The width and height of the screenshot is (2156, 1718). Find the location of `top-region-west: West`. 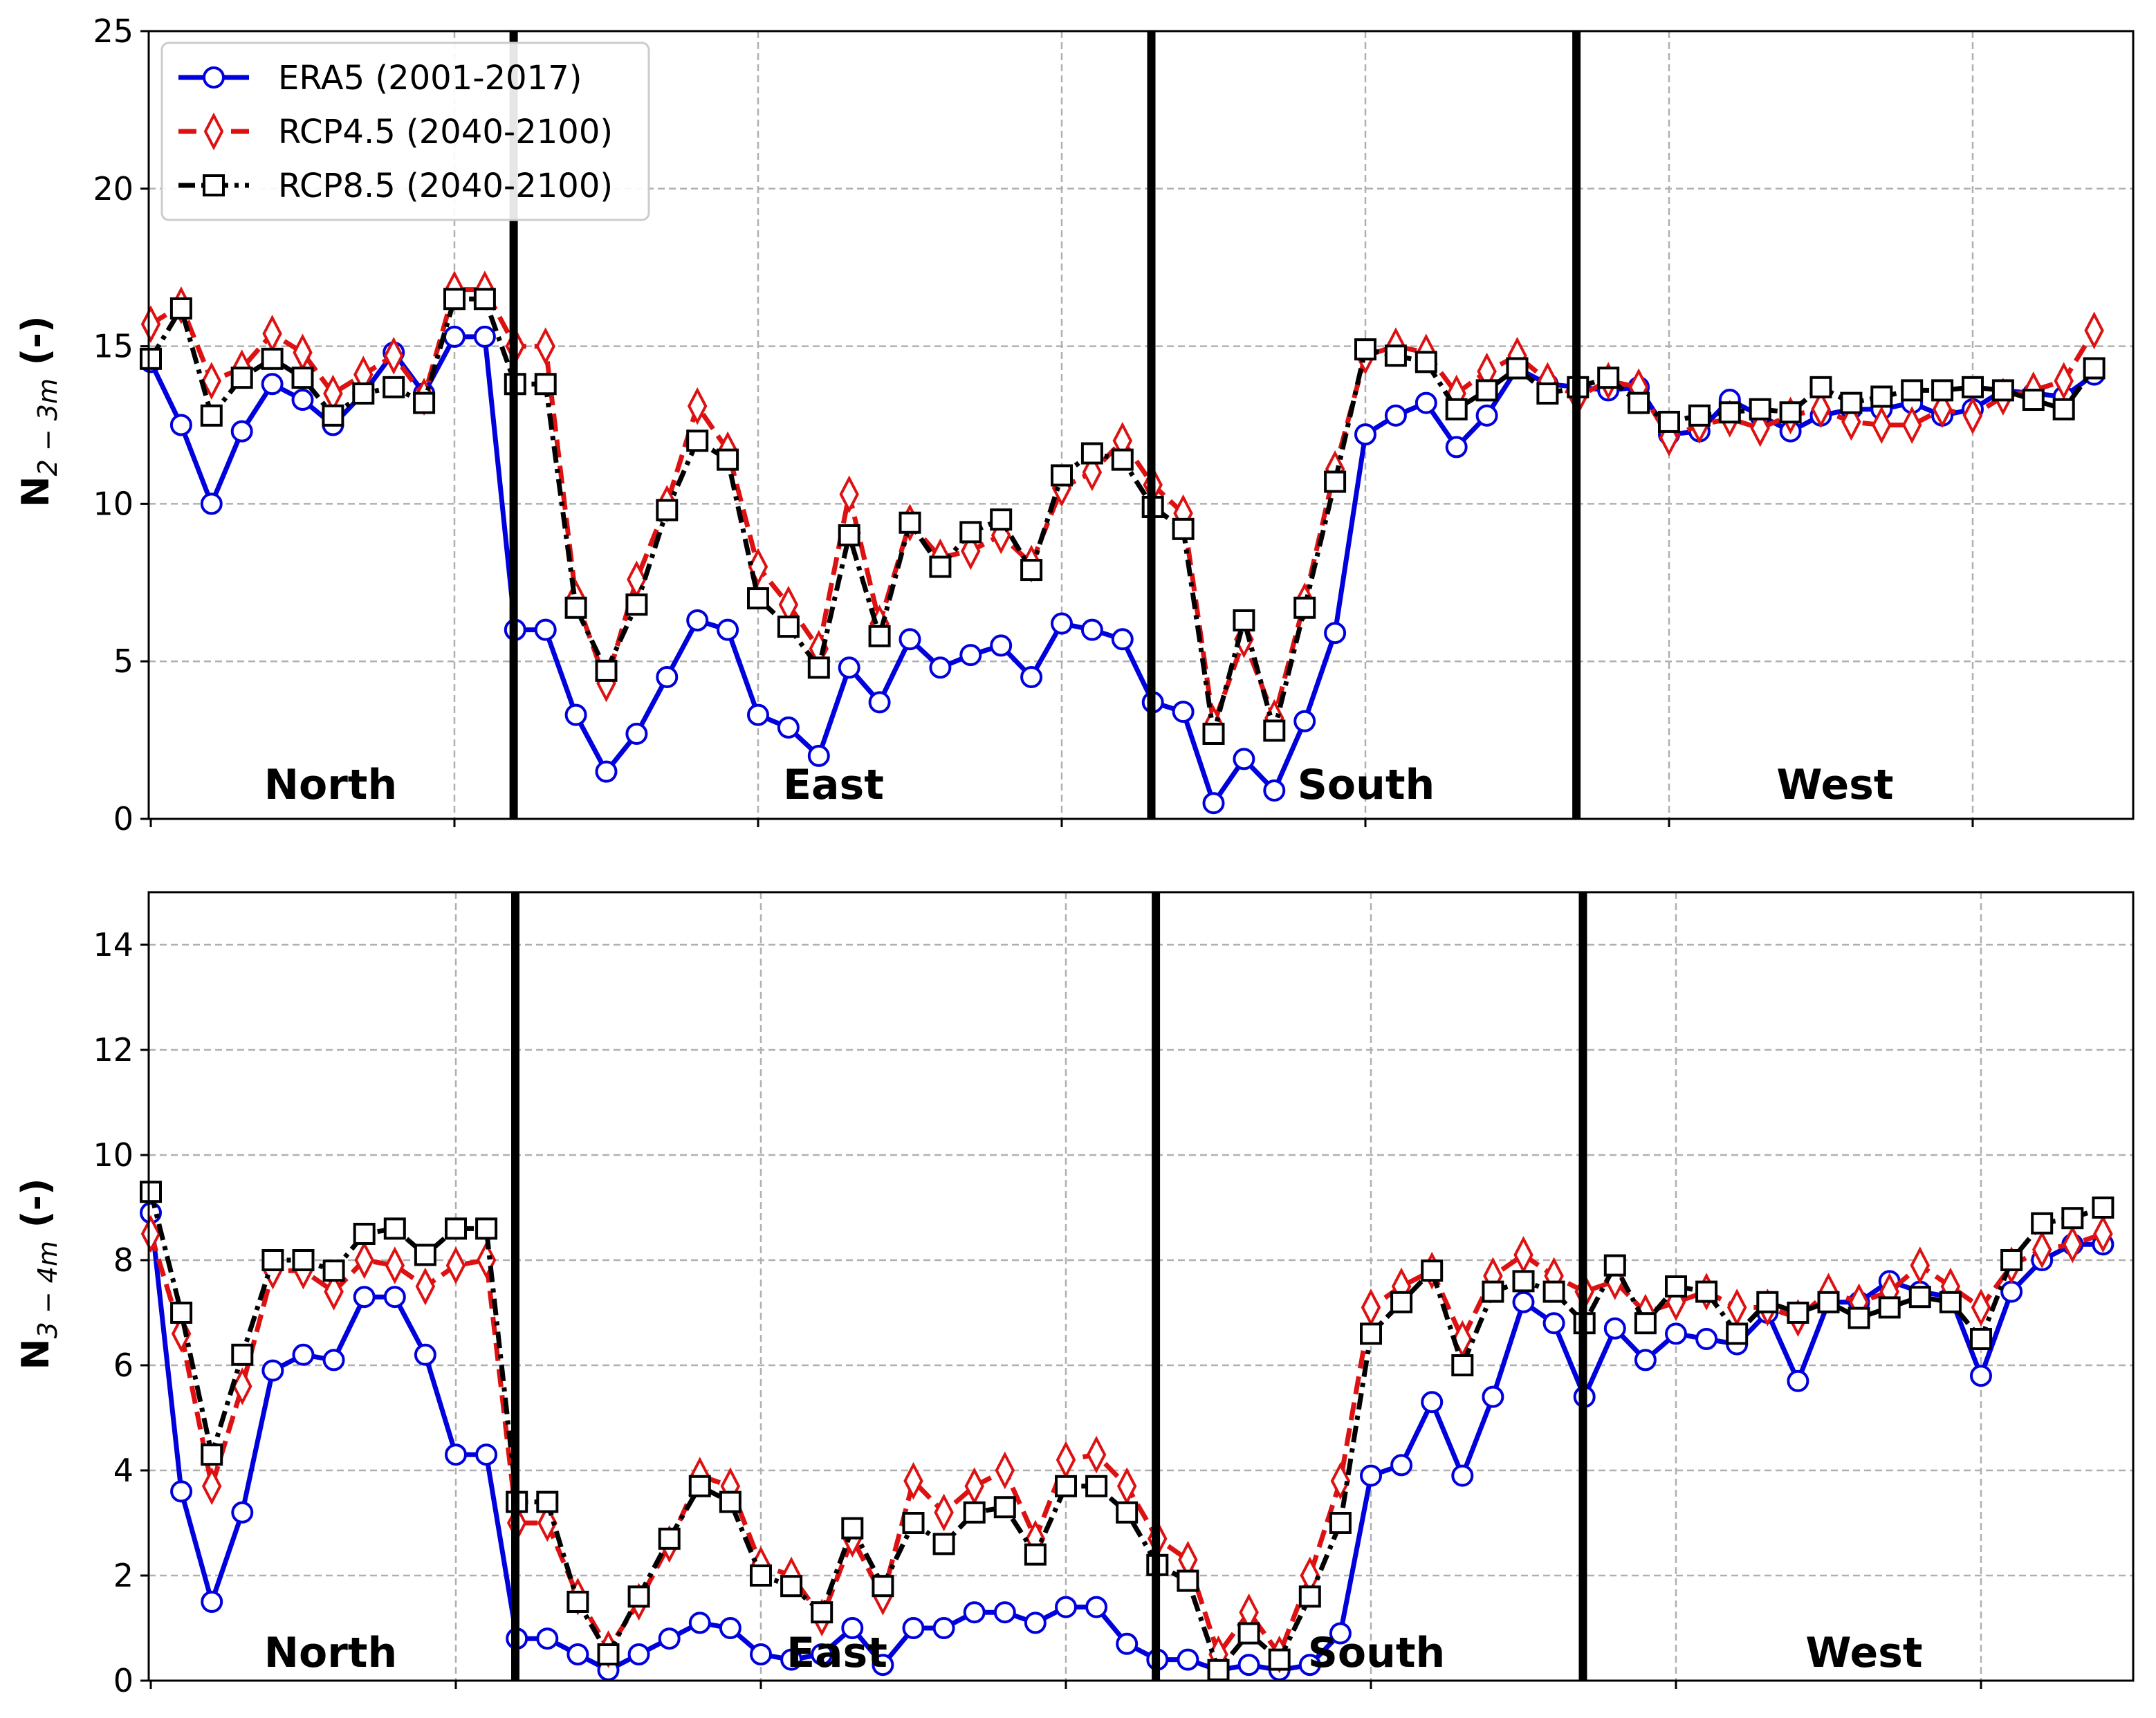

top-region-west: West is located at coordinates (1834, 785).